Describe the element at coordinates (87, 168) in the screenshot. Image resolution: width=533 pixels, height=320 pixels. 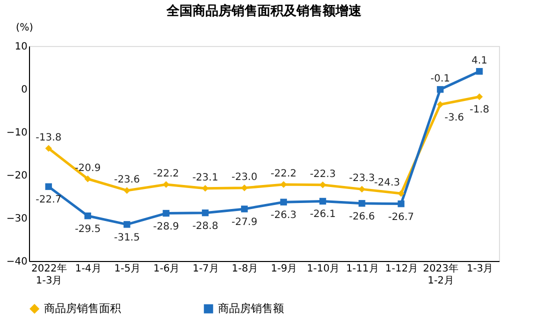
I see `data-label: -20.9` at that location.